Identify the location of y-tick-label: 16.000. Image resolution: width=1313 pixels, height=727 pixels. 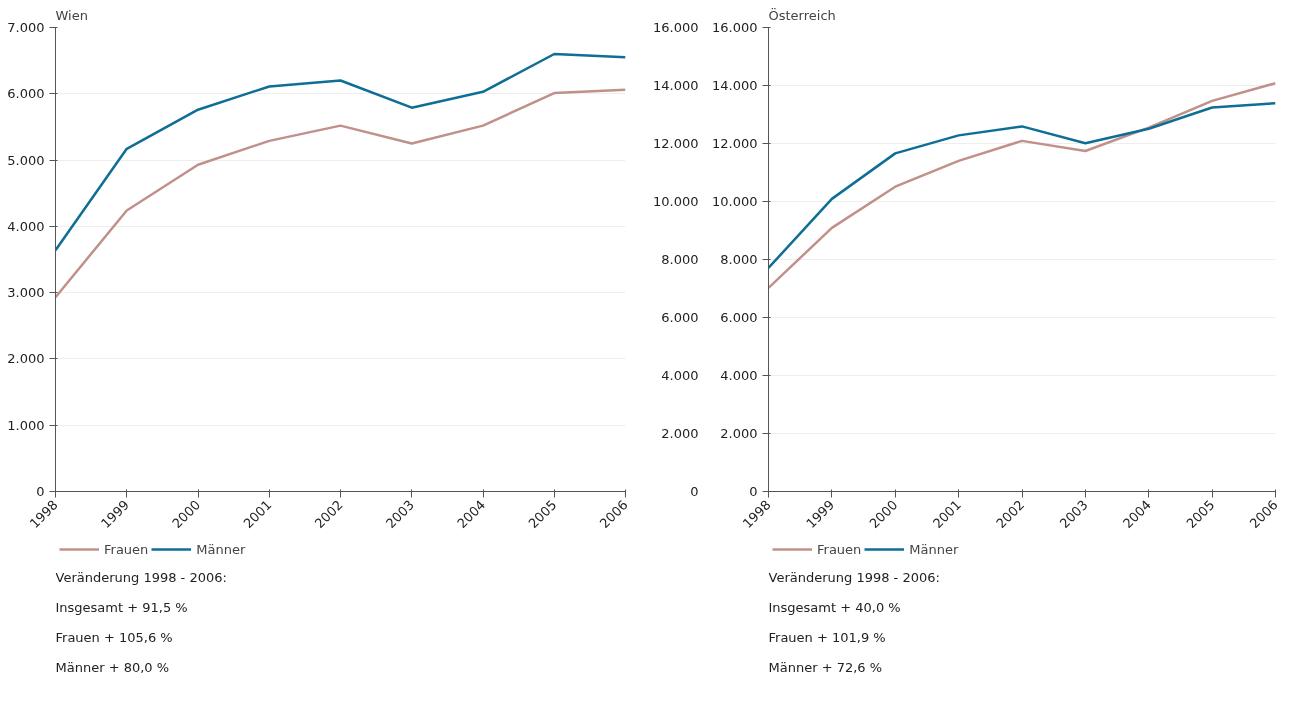
(676, 27).